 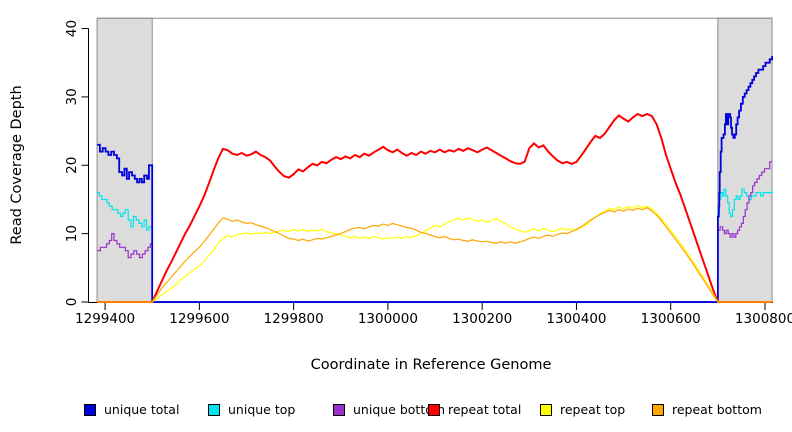 I want to click on legend-label-repeat-top: repeat top, so click(x=593, y=409).